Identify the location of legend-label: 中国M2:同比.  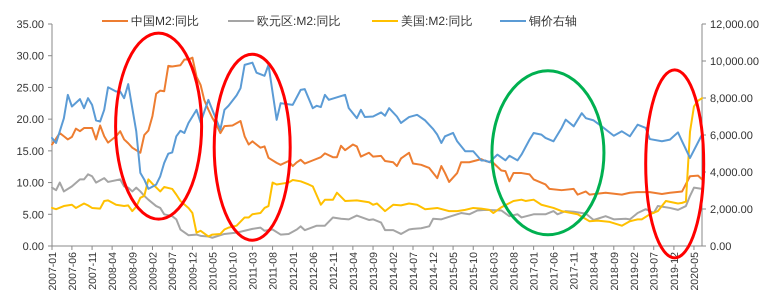
(165, 21).